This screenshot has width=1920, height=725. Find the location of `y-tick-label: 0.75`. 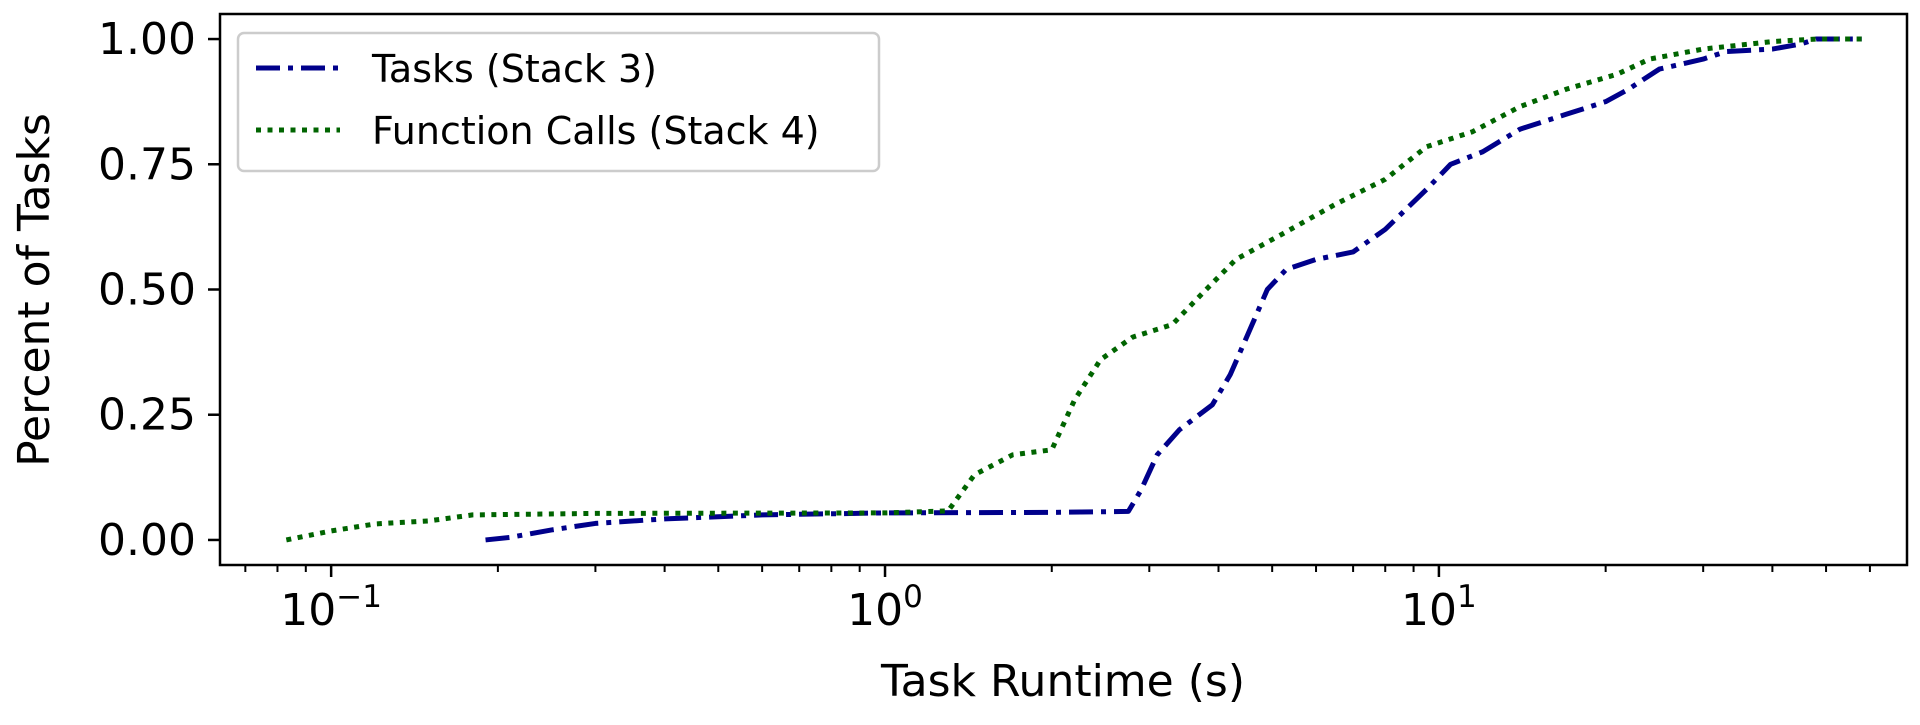

y-tick-label: 0.75 is located at coordinates (147, 164).